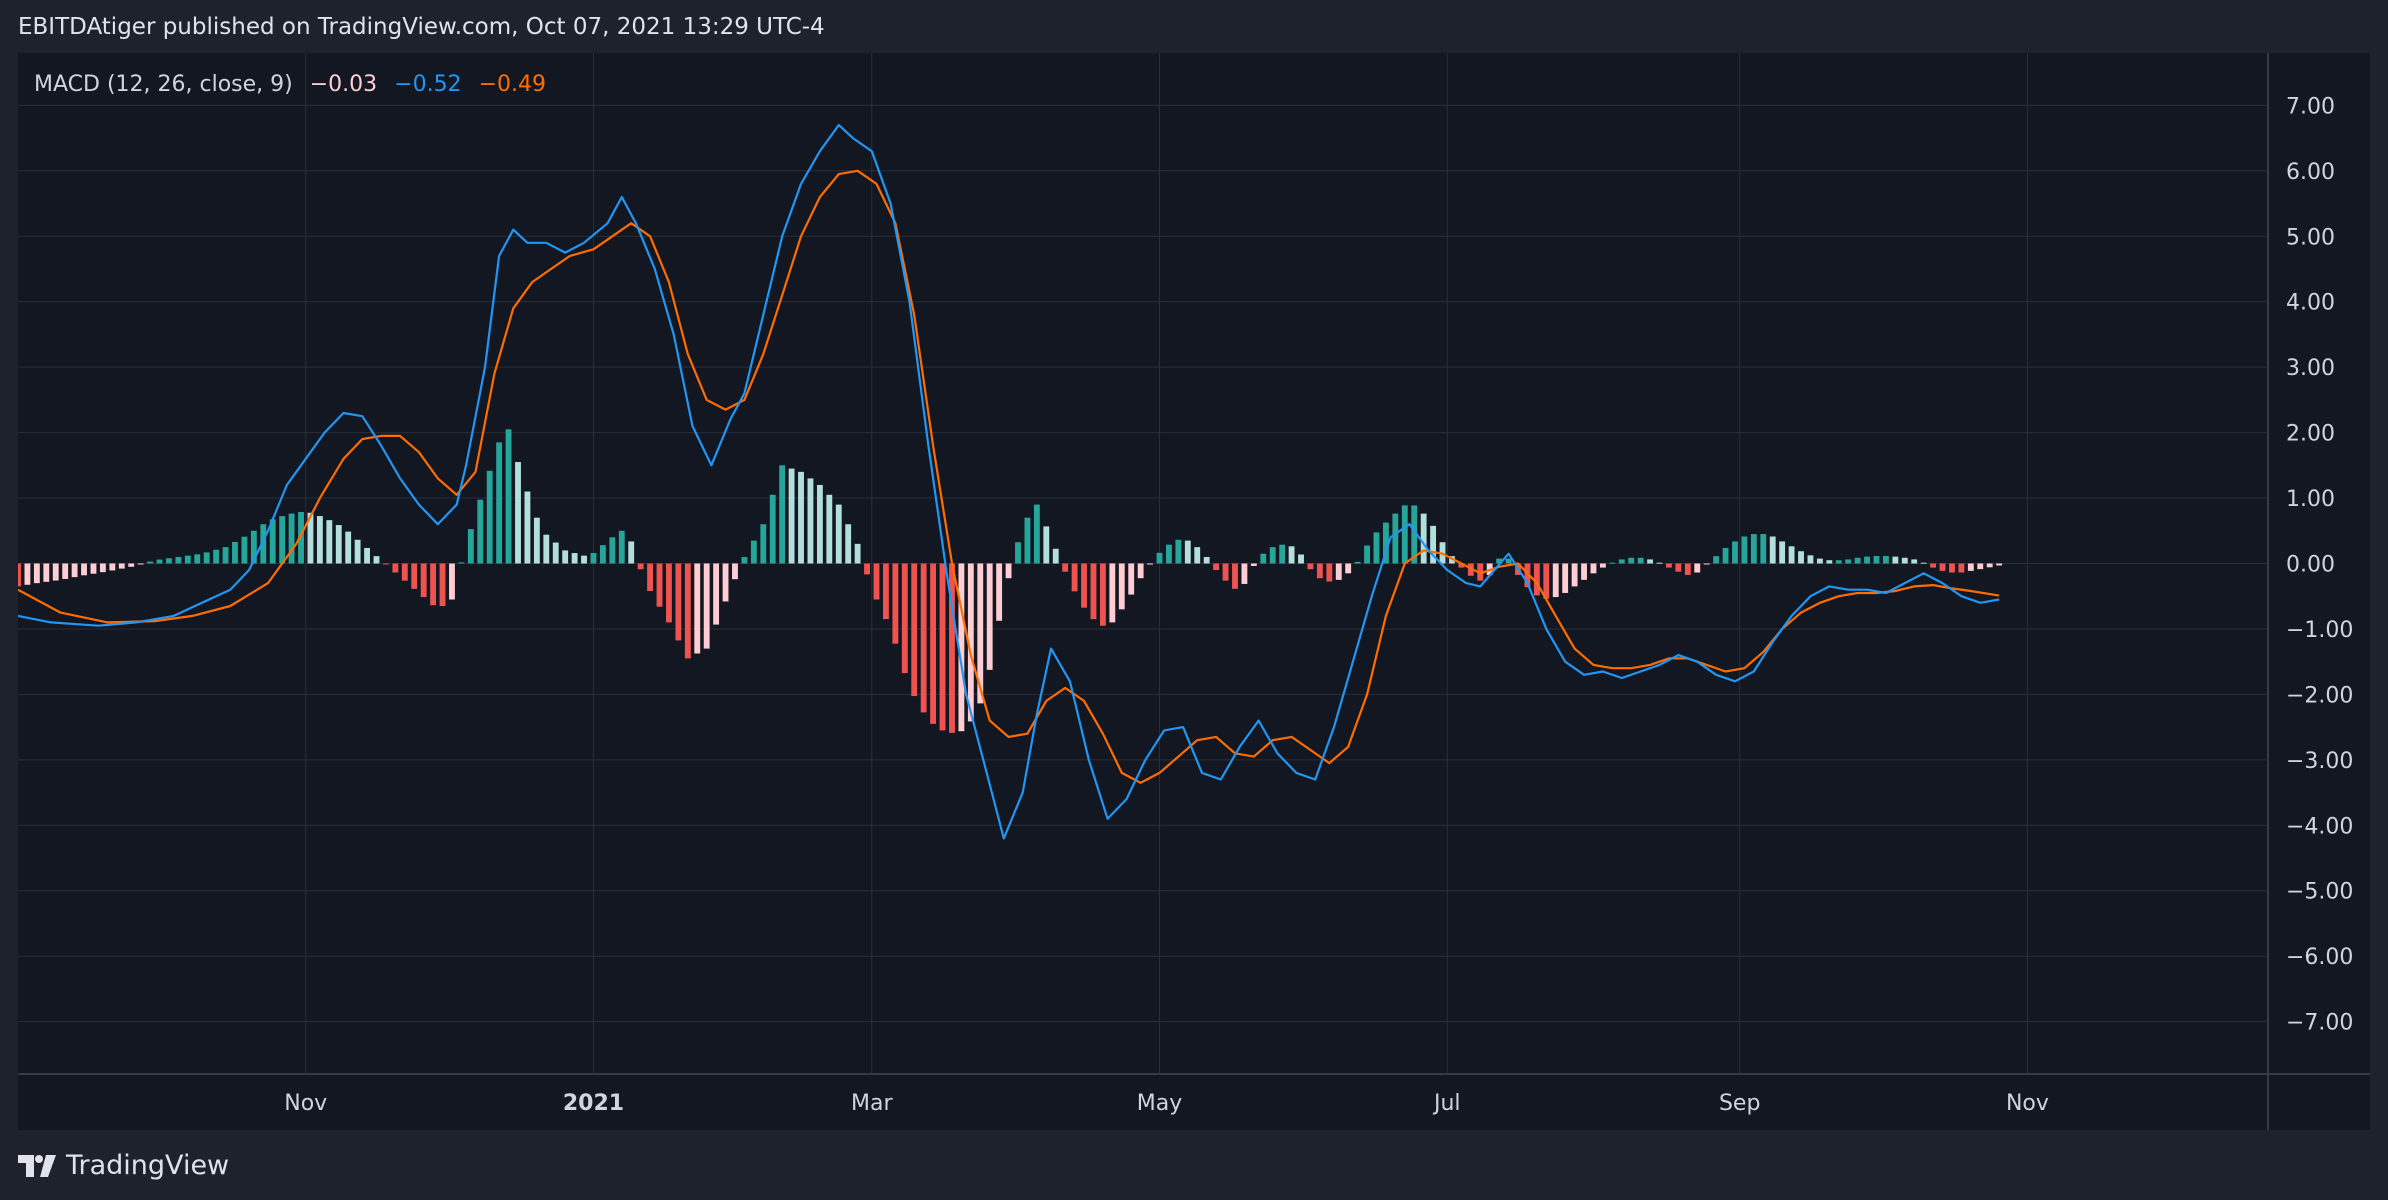 This screenshot has width=2388, height=1200. What do you see at coordinates (2310, 106) in the screenshot?
I see `y-tick-label: 7.00` at bounding box center [2310, 106].